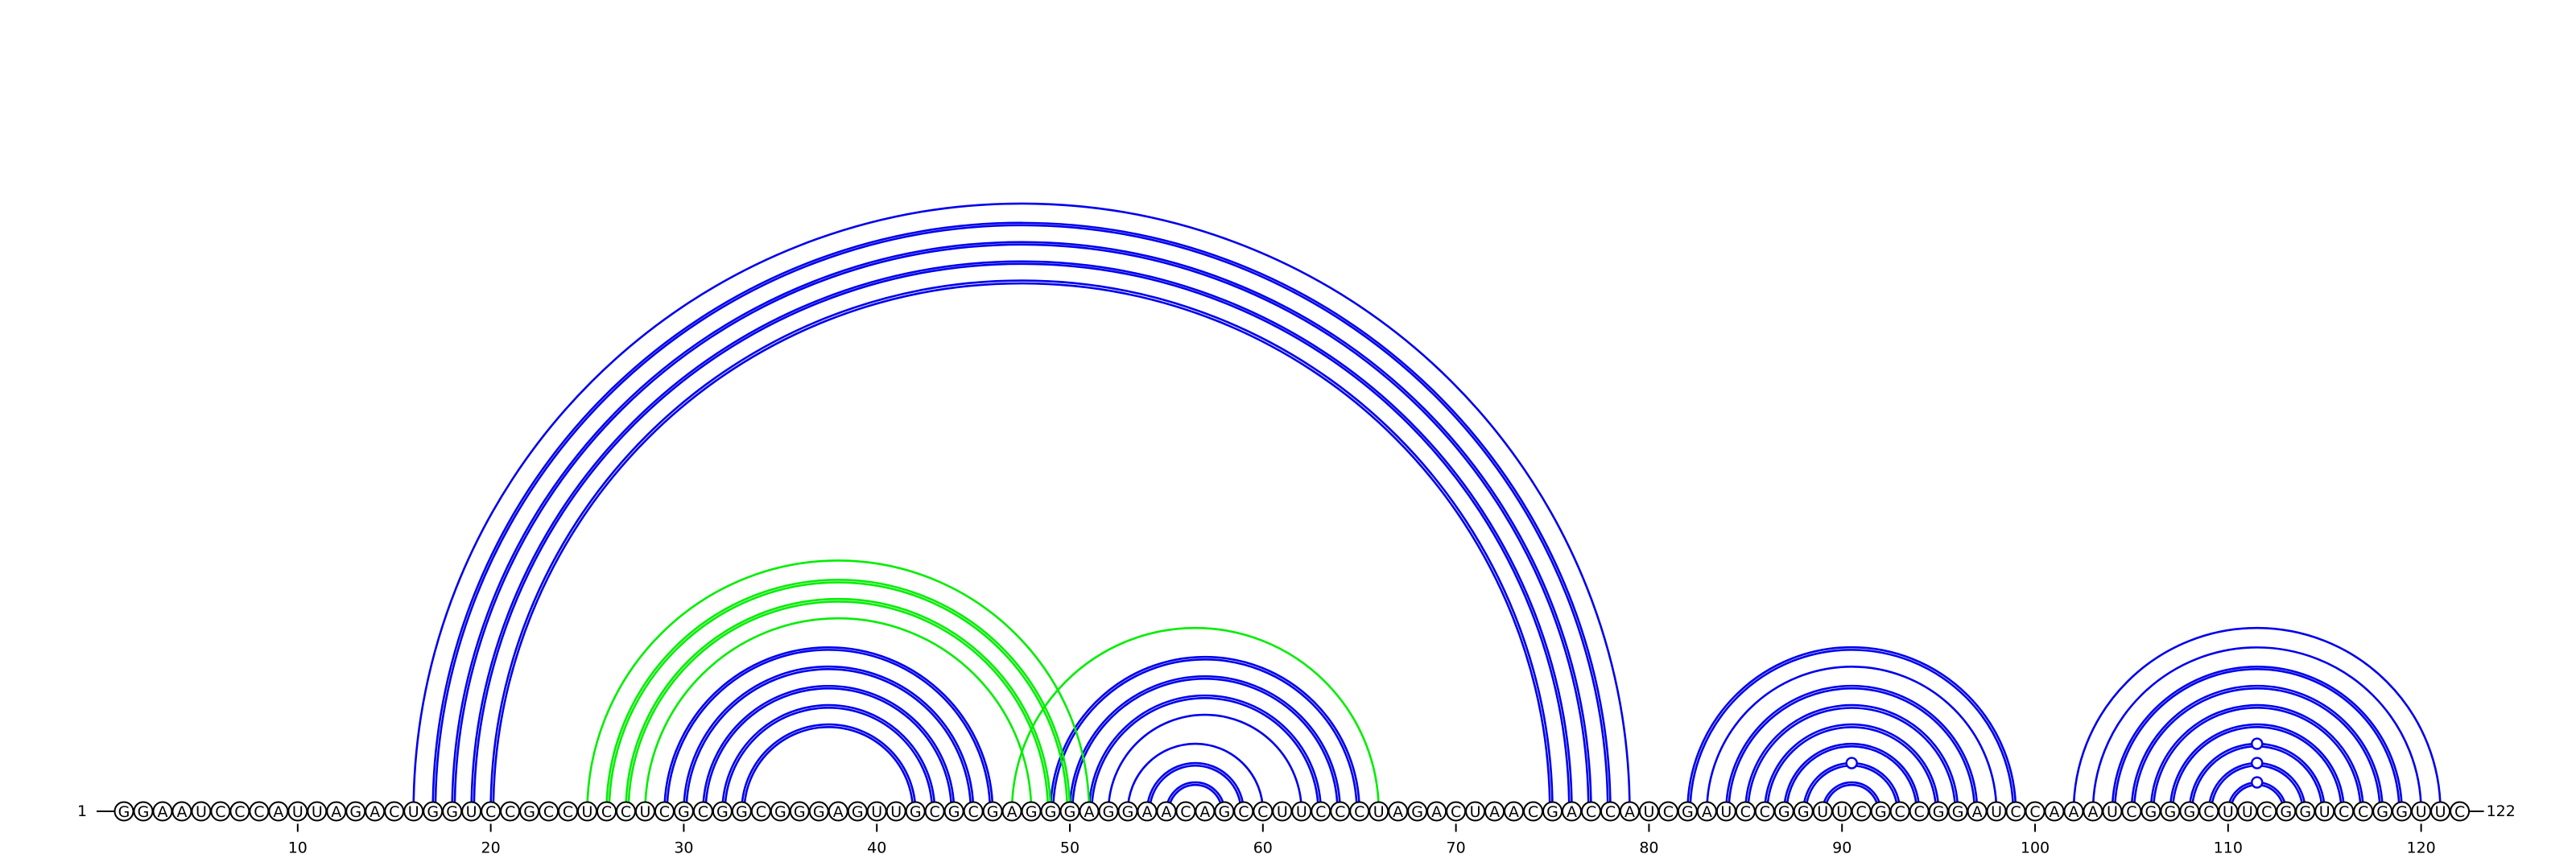  I want to click on position-tick: 80, so click(1649, 840).